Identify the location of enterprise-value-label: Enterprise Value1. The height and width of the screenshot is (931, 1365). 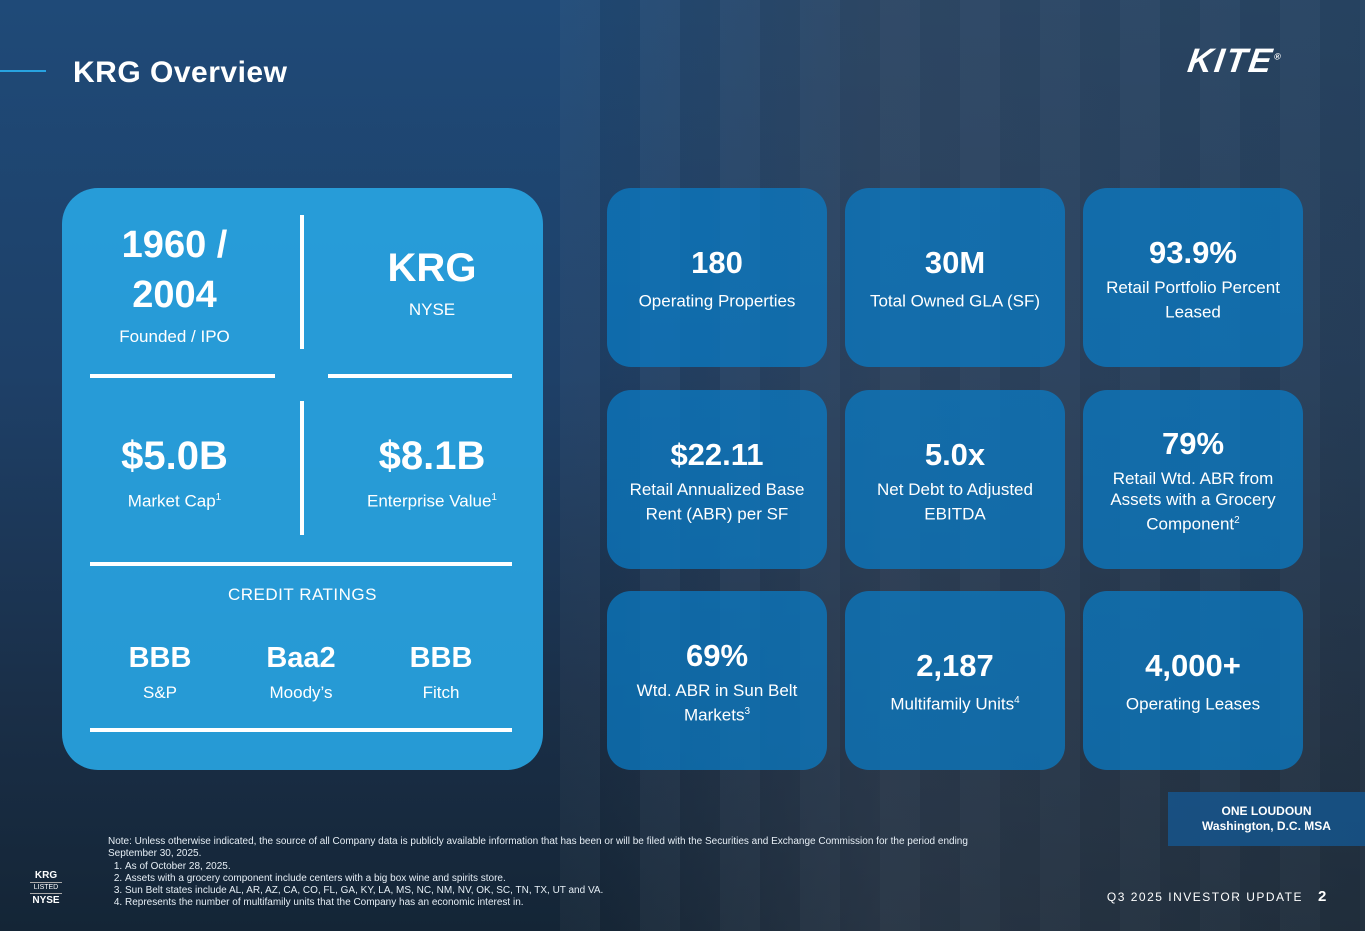
(432, 499).